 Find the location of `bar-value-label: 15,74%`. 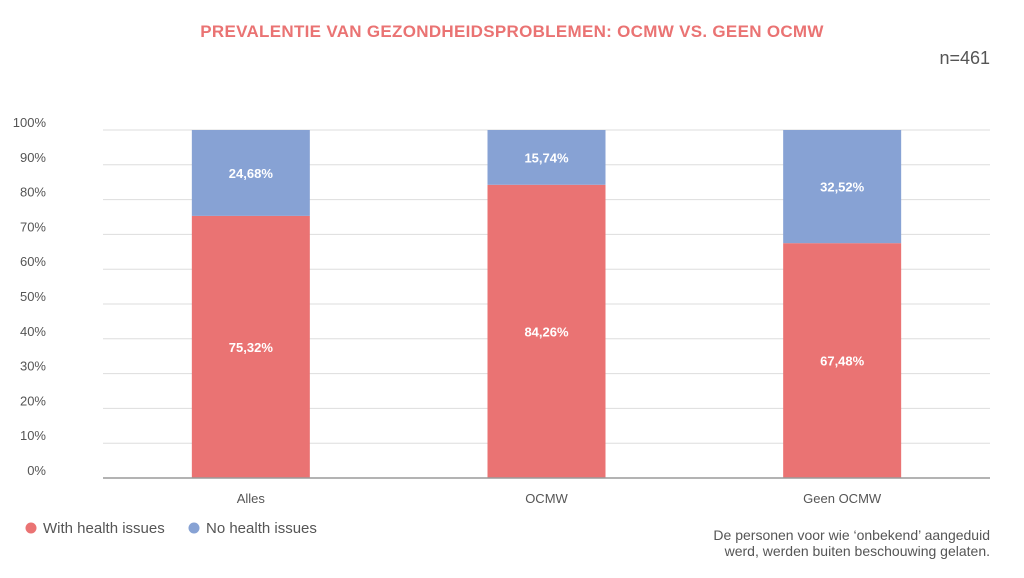

bar-value-label: 15,74% is located at coordinates (546, 157).